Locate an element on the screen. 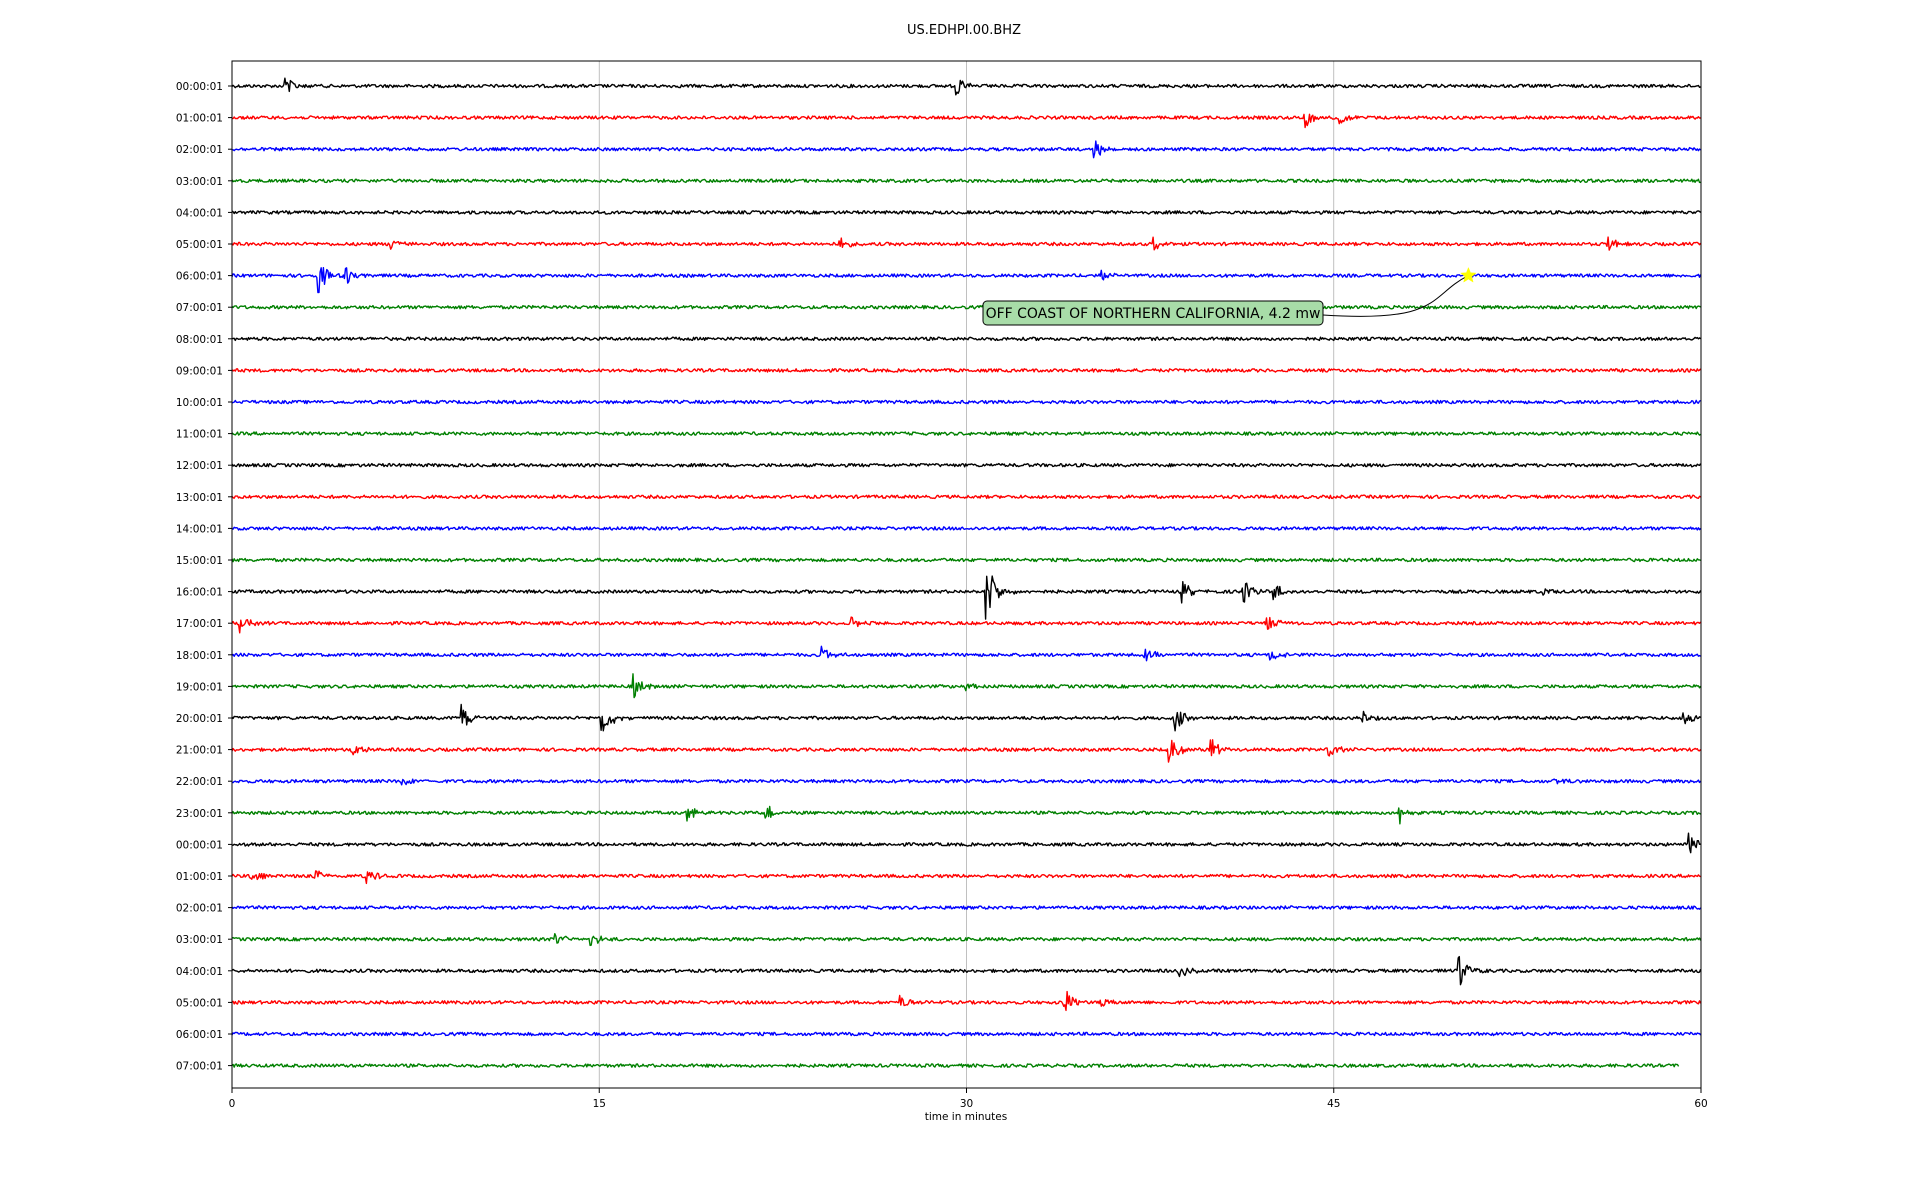  y-tick-label: 08:00:01 is located at coordinates (199, 340).